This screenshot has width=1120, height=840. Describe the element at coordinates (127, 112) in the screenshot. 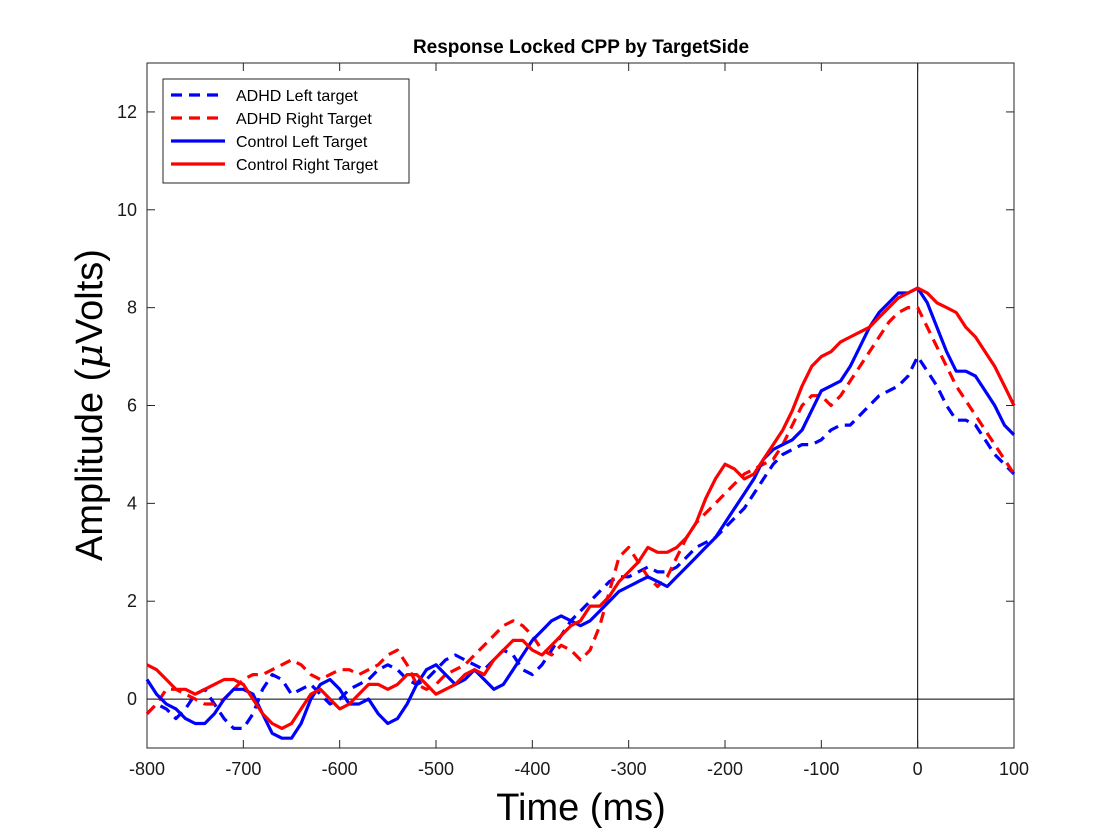

I see `y-tick-label: 12` at that location.